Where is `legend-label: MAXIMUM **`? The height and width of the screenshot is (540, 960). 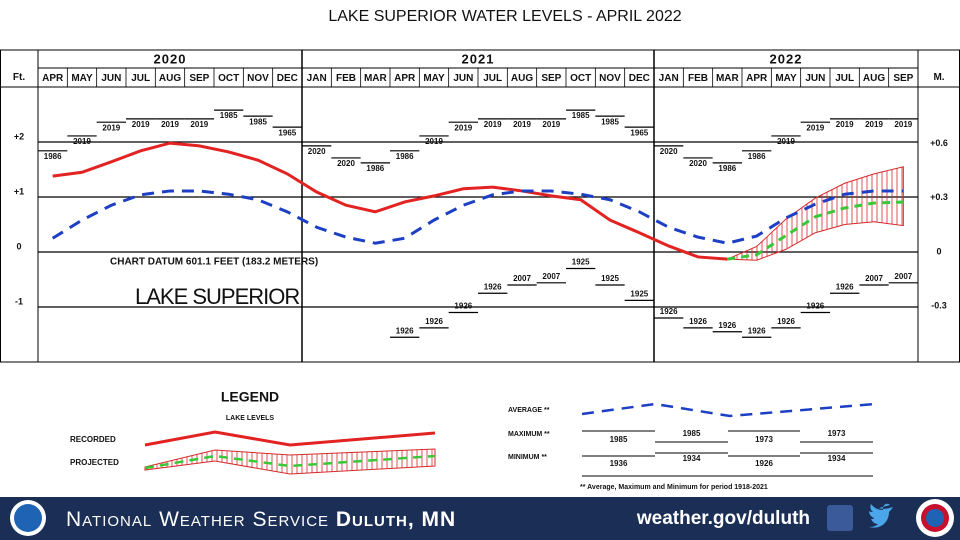
legend-label: MAXIMUM ** is located at coordinates (529, 434).